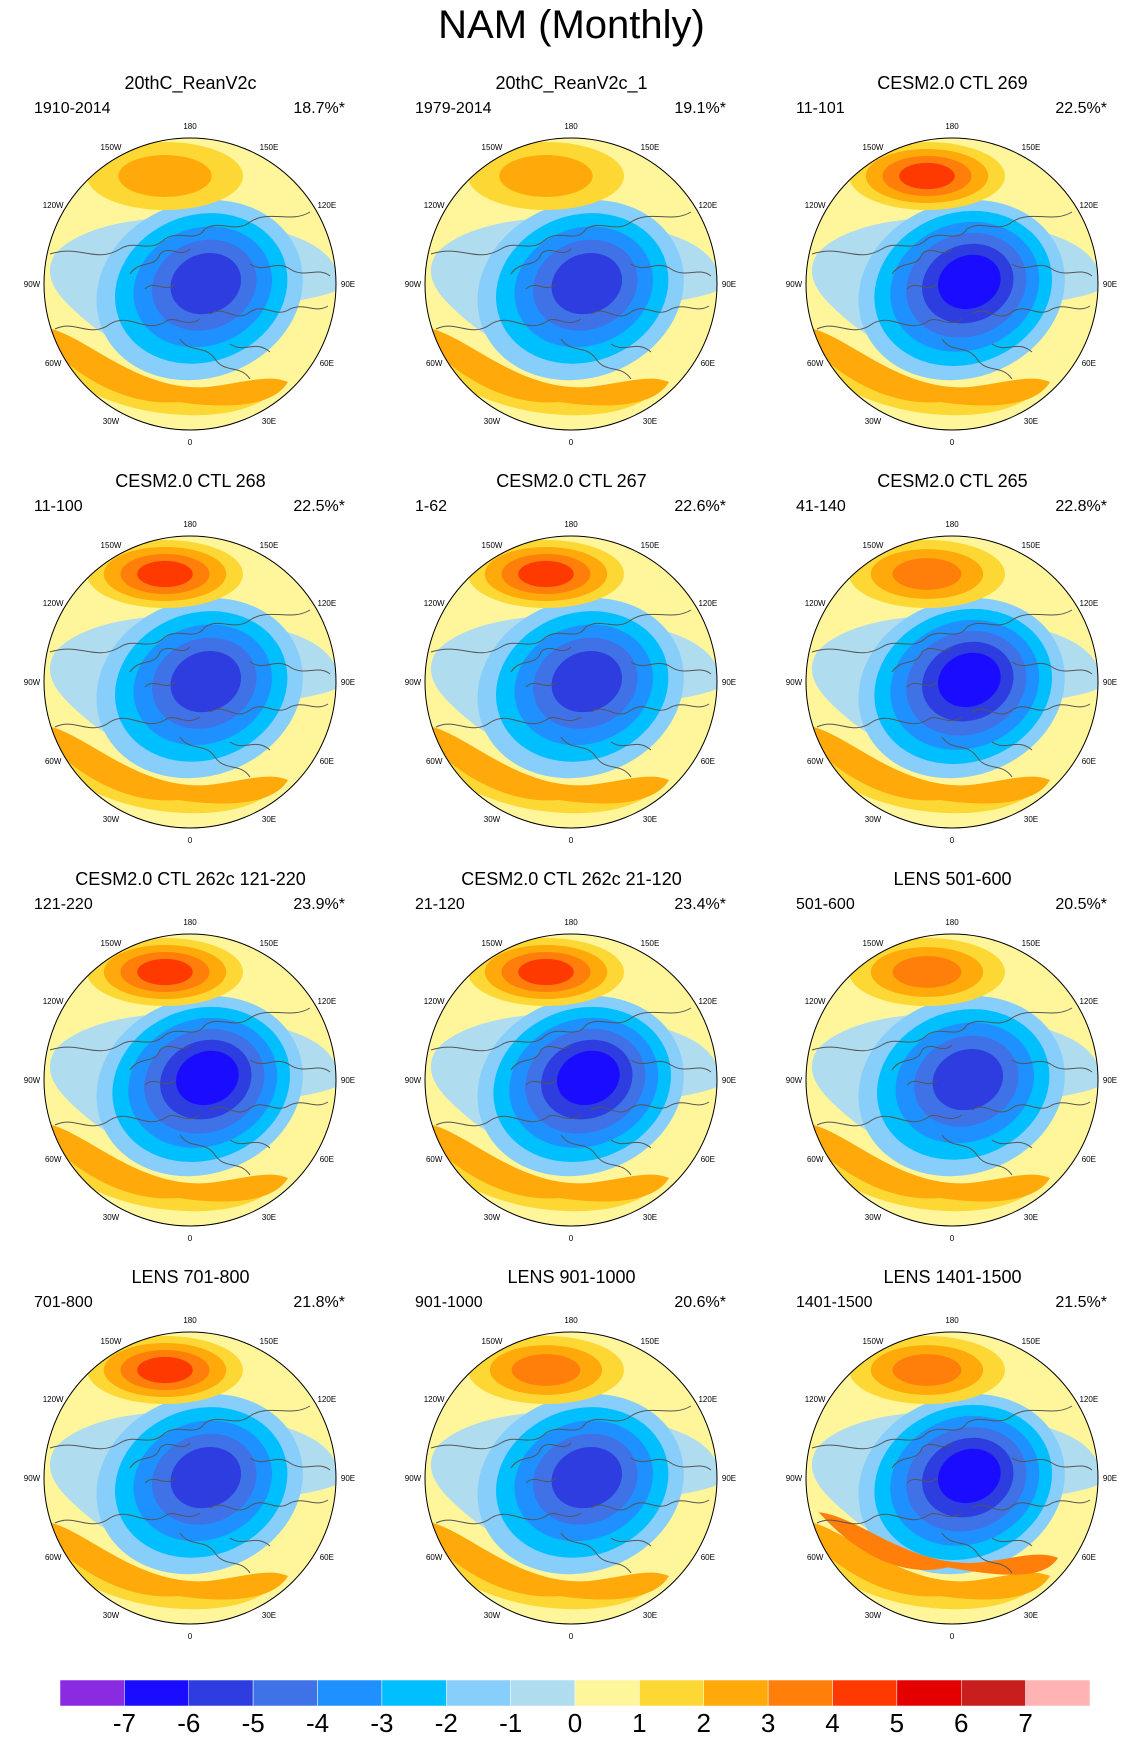  What do you see at coordinates (319, 904) in the screenshot?
I see `panel-variance: 23.9%*` at bounding box center [319, 904].